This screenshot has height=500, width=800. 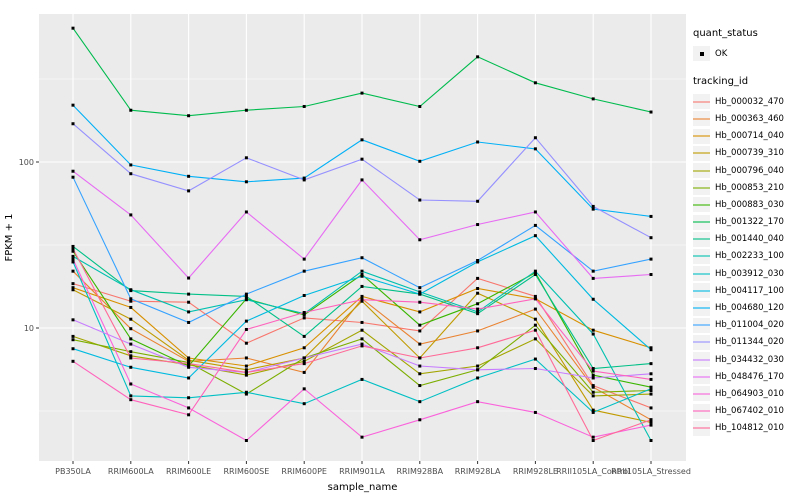 What do you see at coordinates (749, 342) in the screenshot?
I see `legend-item-label: Hb_011344_020` at bounding box center [749, 342].